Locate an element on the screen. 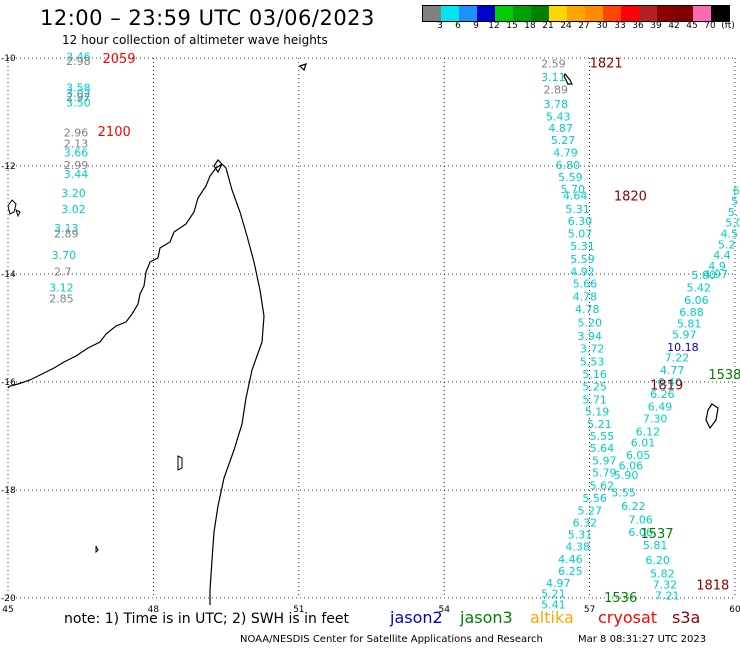 Image resolution: width=740 pixels, height=650 pixels. wave-height-label: 5.71 is located at coordinates (594, 399).